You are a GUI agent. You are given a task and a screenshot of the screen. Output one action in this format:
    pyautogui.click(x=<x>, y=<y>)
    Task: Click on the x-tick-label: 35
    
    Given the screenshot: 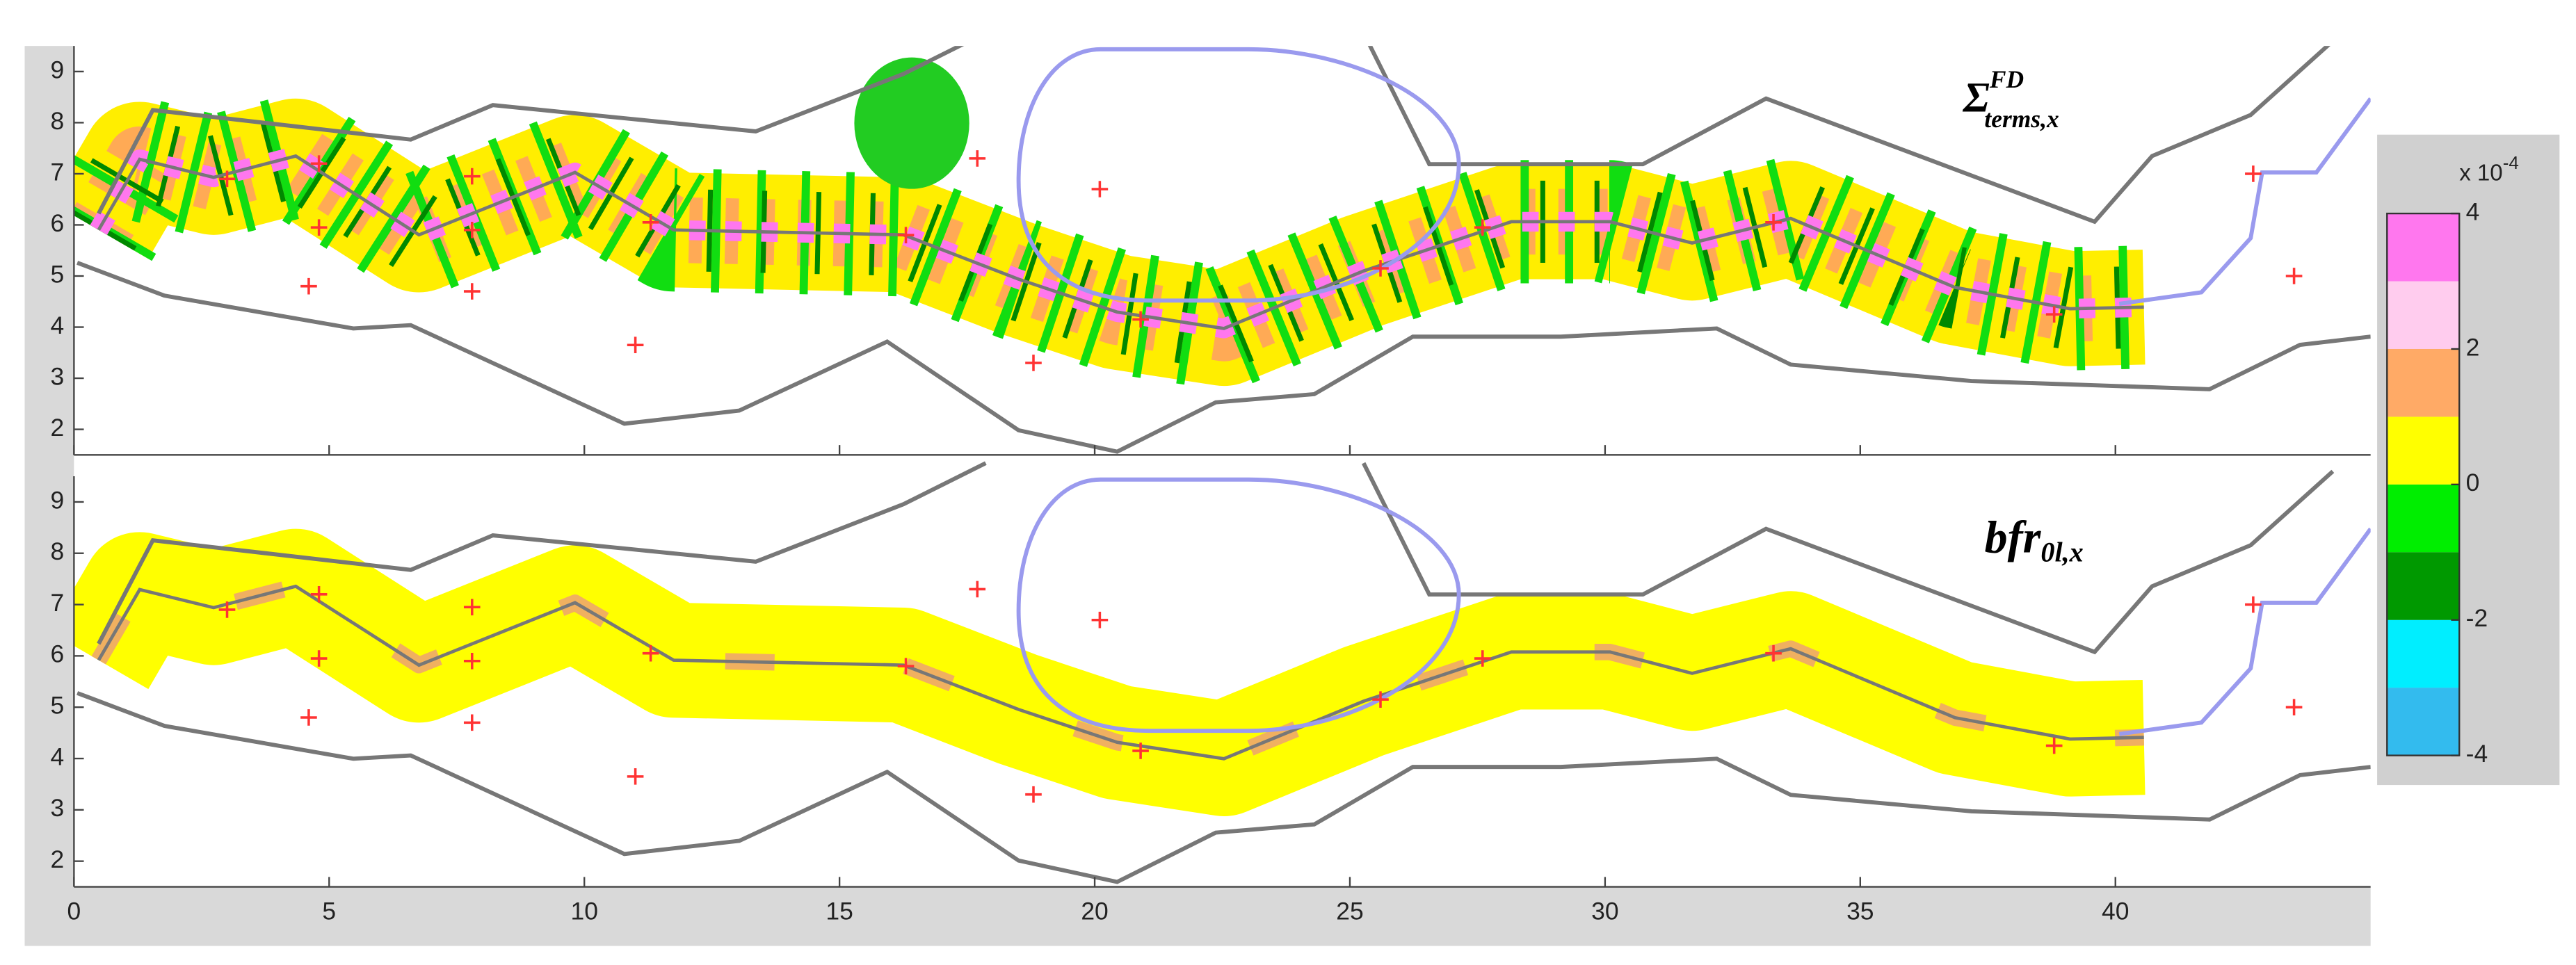 What is the action you would take?
    pyautogui.click(x=1860, y=912)
    